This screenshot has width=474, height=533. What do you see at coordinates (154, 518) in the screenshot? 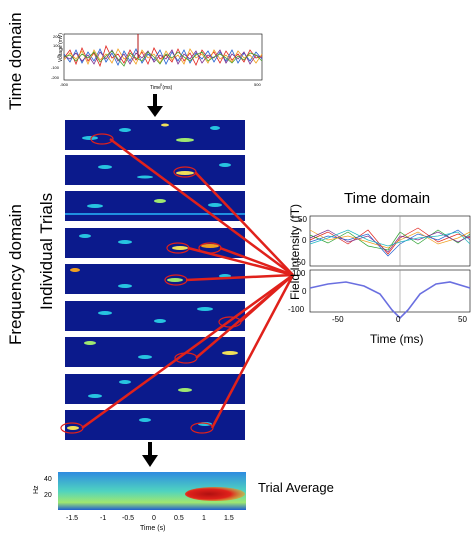
I see `avg-xtick-0: 0` at bounding box center [154, 518].